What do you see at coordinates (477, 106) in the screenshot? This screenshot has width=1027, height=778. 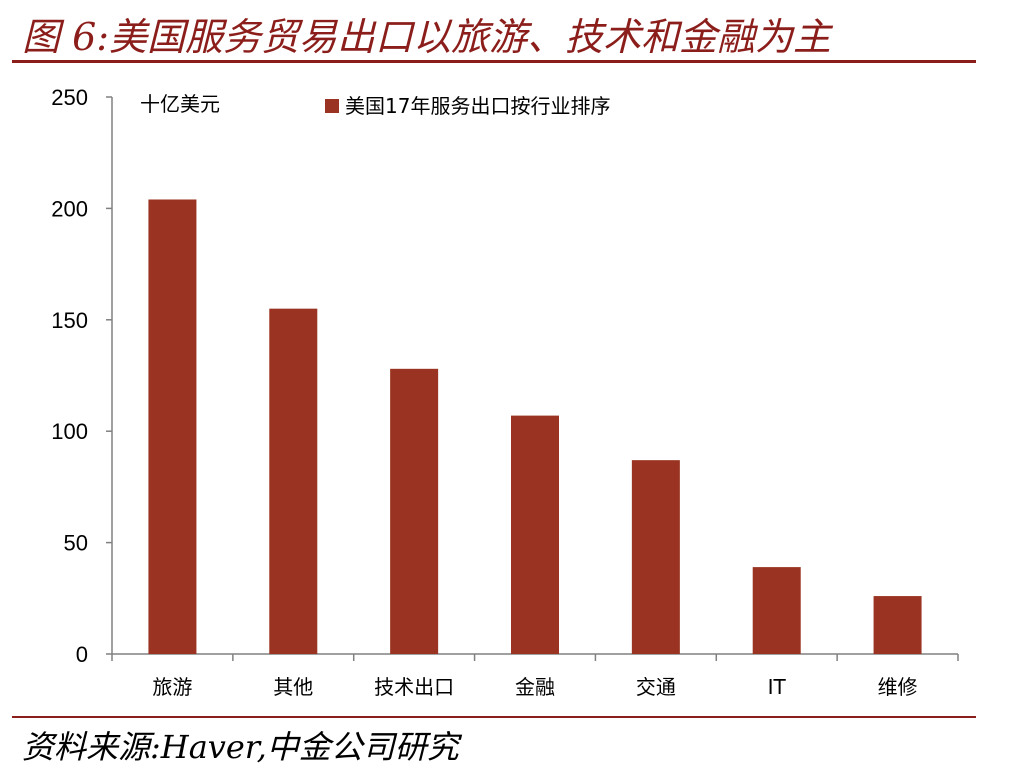 I see `legend-label: 美国17年服务出口按行业排序` at bounding box center [477, 106].